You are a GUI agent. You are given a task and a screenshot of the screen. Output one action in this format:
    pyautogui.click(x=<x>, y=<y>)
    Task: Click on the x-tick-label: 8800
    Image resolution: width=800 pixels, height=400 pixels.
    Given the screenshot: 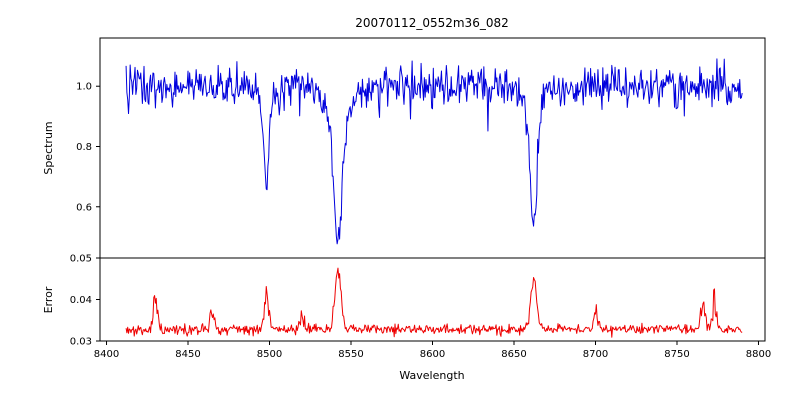 What is the action you would take?
    pyautogui.click(x=758, y=354)
    